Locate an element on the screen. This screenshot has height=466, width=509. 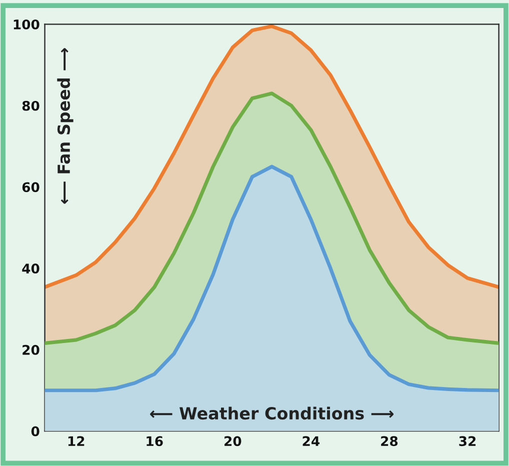
y-tick-label: 0 is located at coordinates (35, 431).